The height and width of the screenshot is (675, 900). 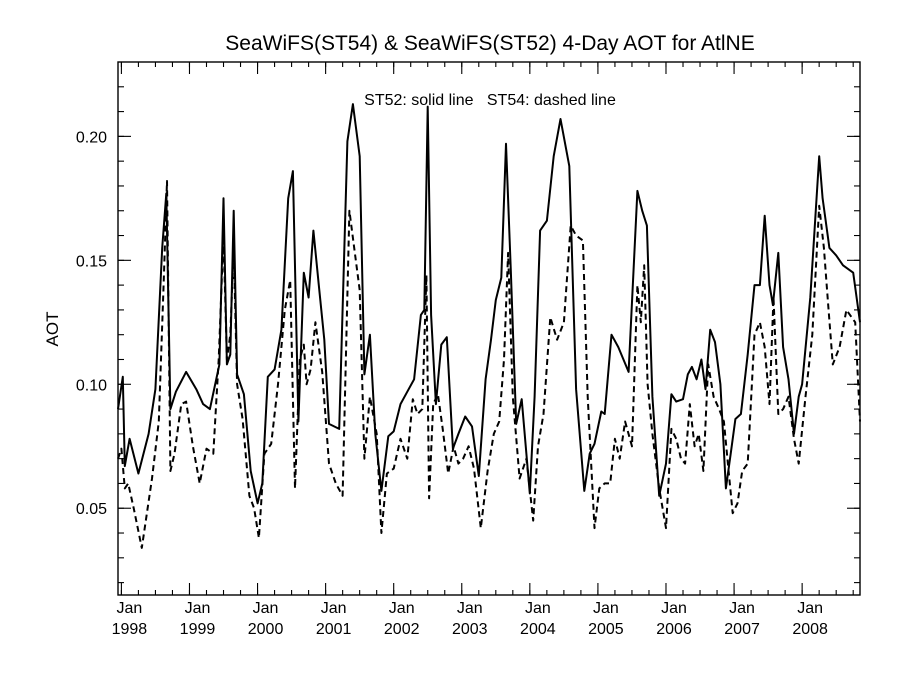 What do you see at coordinates (402, 629) in the screenshot?
I see `x-tick-year-label: 2002` at bounding box center [402, 629].